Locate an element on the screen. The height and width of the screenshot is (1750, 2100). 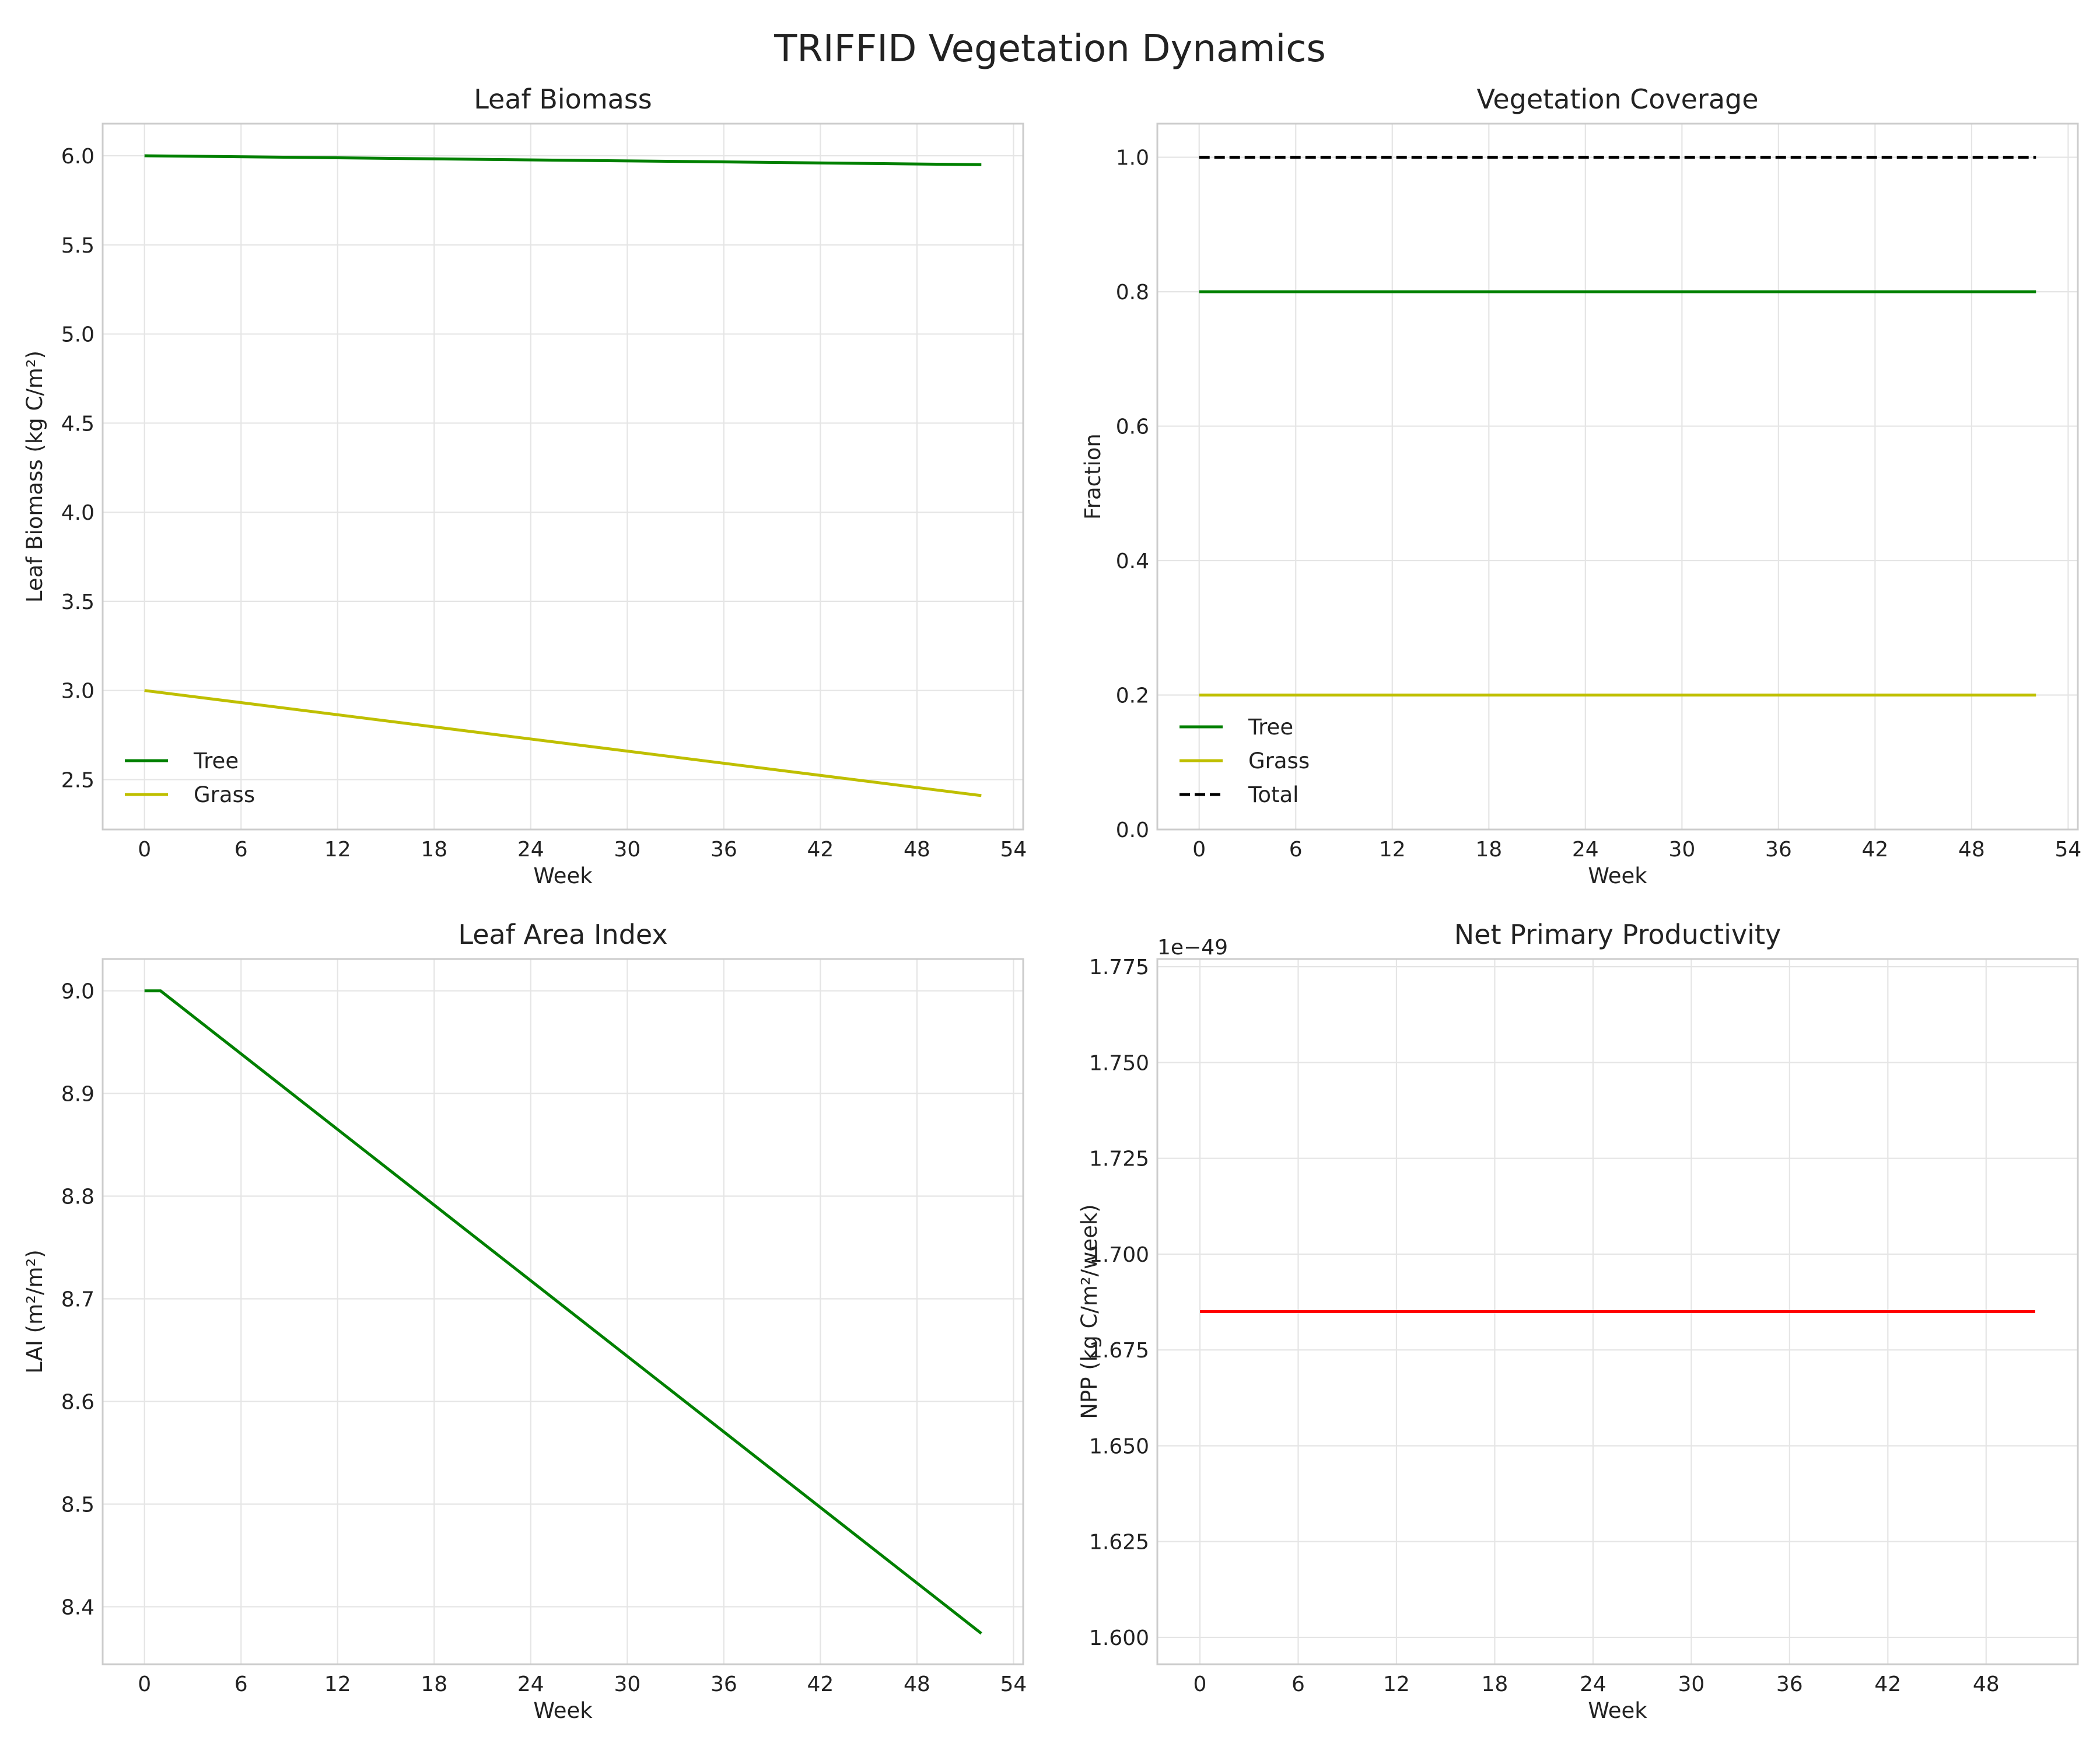
vegetation-coverage-title: Vegetation Coverage is located at coordinates (1617, 99).